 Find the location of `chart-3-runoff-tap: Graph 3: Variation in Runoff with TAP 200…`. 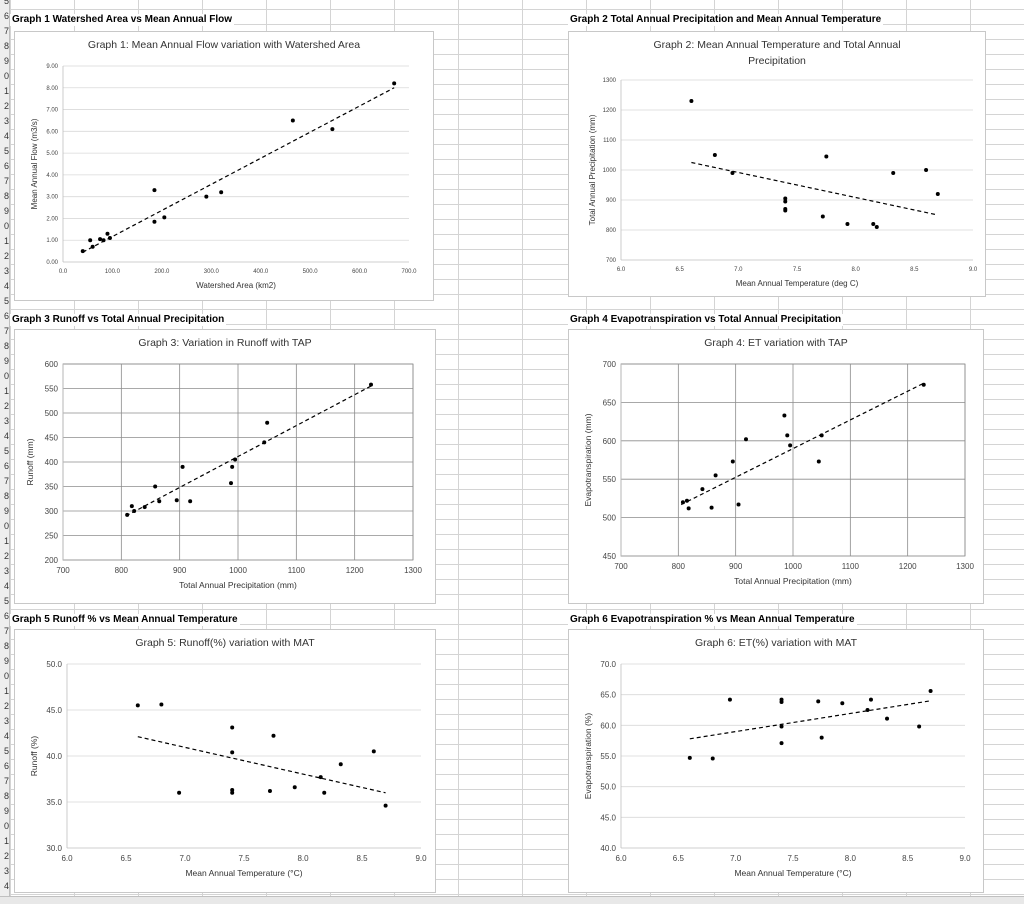

chart-3-runoff-tap: Graph 3: Variation in Runoff with TAP 200… is located at coordinates (225, 466).